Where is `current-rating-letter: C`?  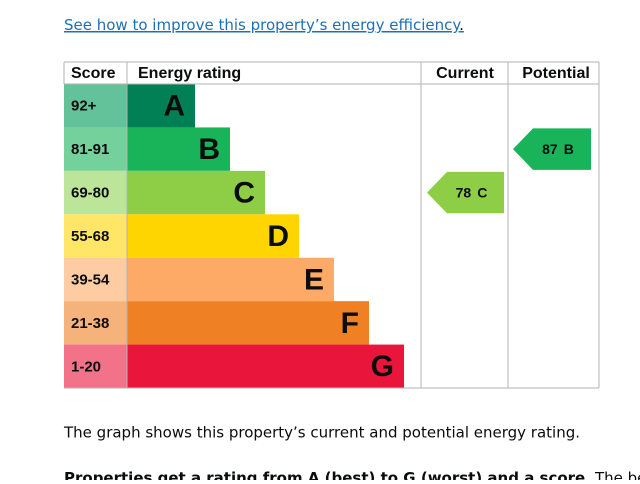
current-rating-letter: C is located at coordinates (482, 192).